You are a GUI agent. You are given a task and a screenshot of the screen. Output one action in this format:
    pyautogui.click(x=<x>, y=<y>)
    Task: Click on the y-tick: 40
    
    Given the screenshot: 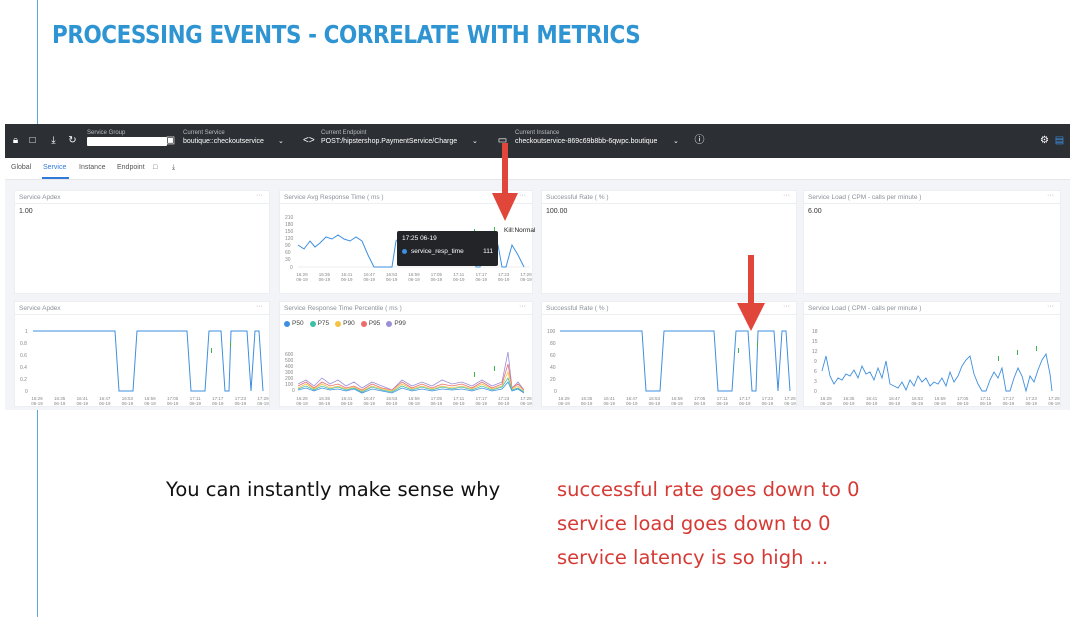 What is the action you would take?
    pyautogui.click(x=553, y=368)
    